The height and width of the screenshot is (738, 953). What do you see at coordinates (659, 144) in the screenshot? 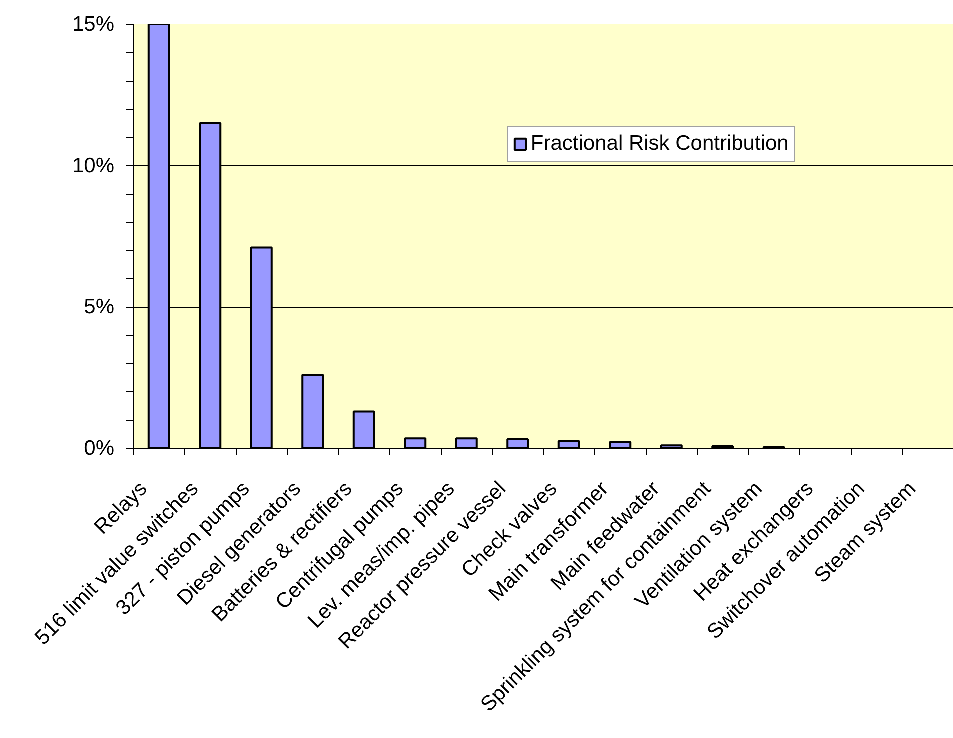
I see `legend-label: Fractional Risk Contribution` at bounding box center [659, 144].